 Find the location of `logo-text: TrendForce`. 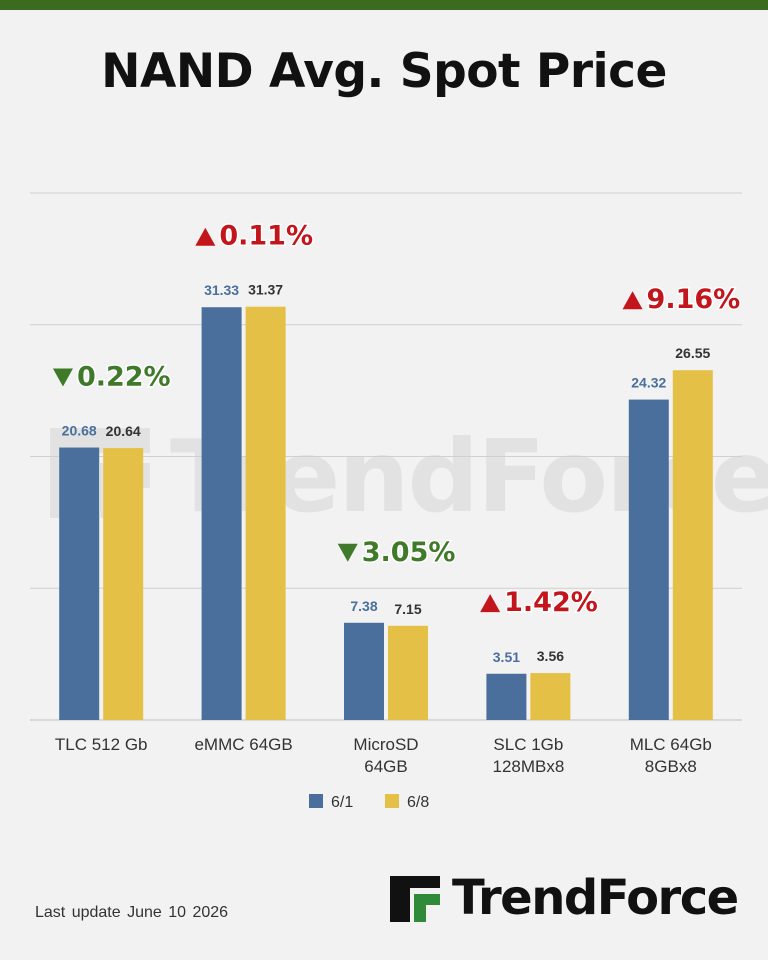

logo-text: TrendForce is located at coordinates (595, 898).